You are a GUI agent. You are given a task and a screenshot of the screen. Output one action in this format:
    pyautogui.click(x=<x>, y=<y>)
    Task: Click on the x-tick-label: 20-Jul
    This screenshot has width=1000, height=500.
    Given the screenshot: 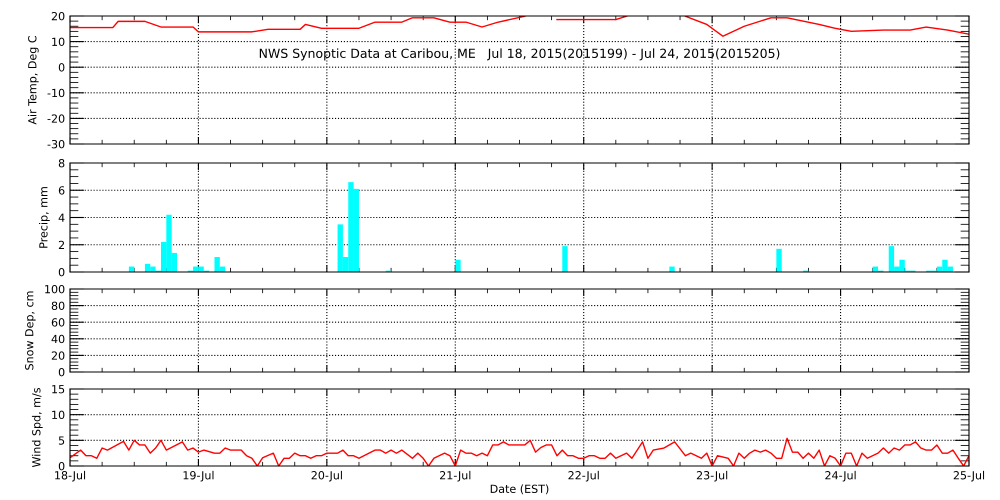 What is the action you would take?
    pyautogui.click(x=327, y=476)
    